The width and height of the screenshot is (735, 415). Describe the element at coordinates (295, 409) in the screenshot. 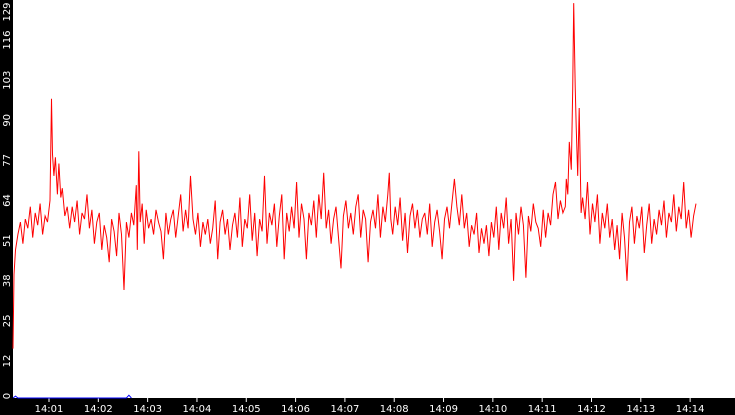

I see `x-tick-label: 14:06` at that location.